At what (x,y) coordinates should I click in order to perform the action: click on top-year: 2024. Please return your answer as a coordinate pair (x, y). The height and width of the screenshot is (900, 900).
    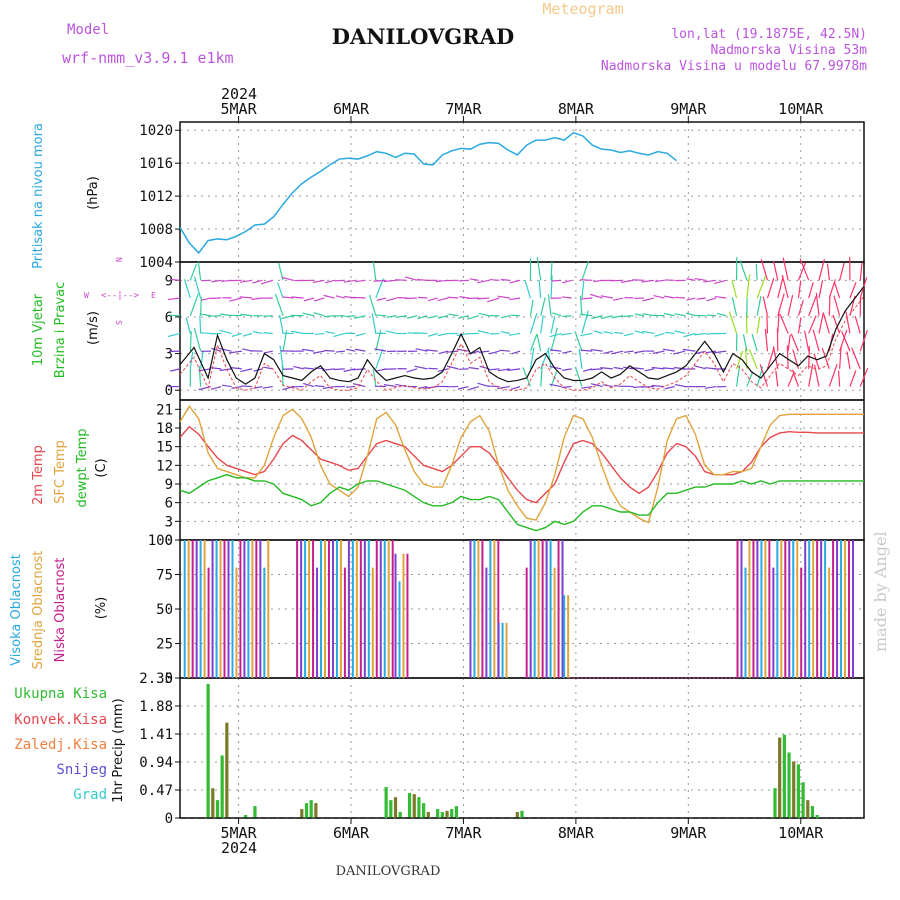
    Looking at the image, I should click on (239, 94).